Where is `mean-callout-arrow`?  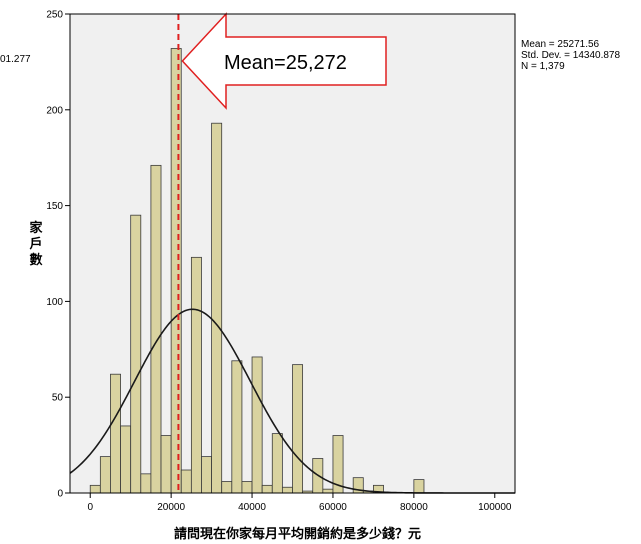
mean-callout-arrow is located at coordinates (284, 61).